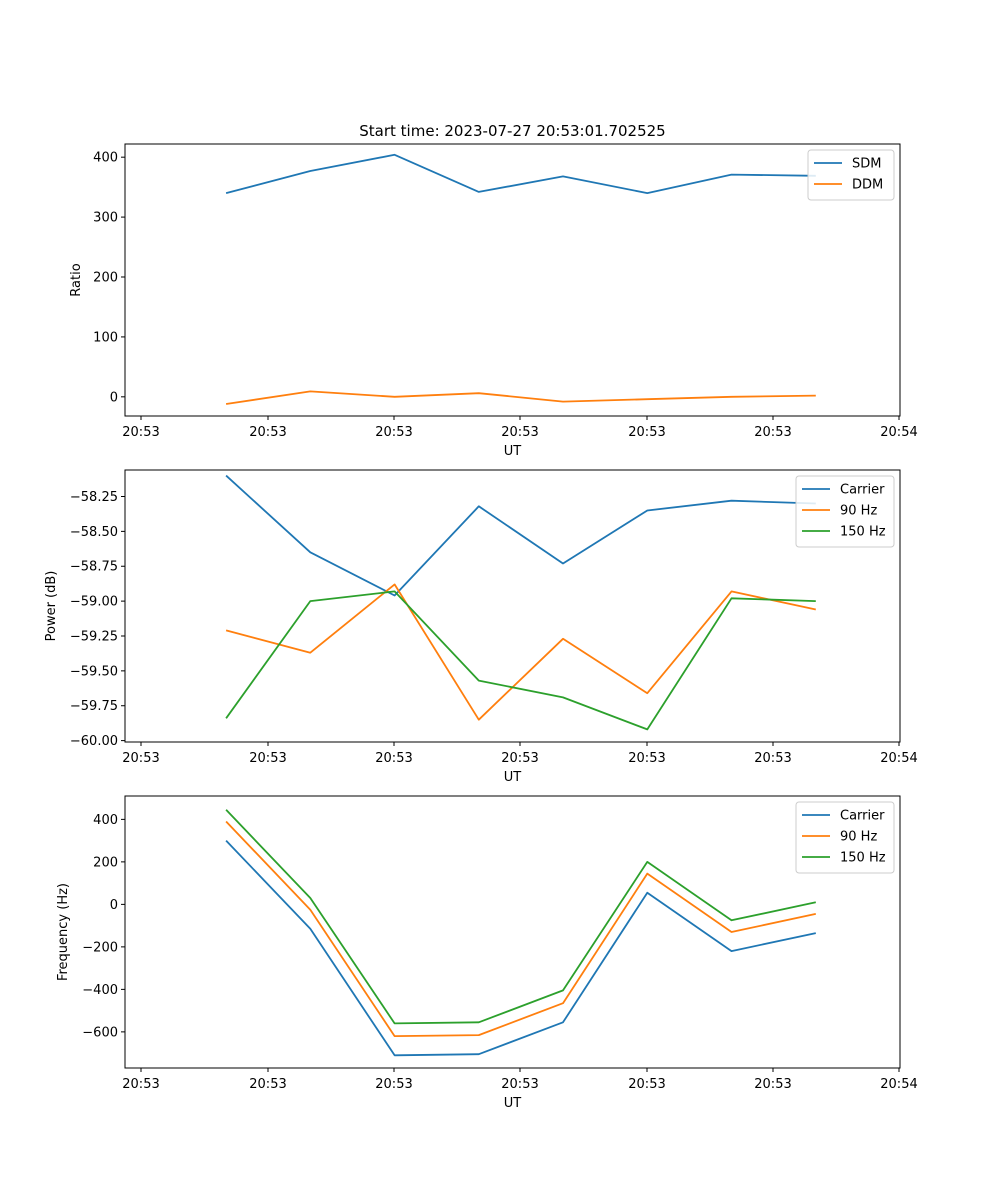 The image size is (1000, 1200). Describe the element at coordinates (94, 636) in the screenshot. I see `y-tick-label: −59.25` at that location.